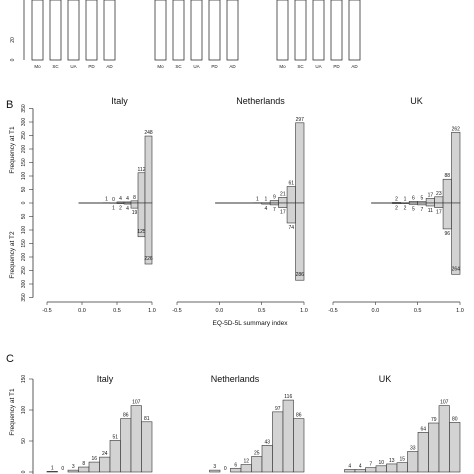 The width and height of the screenshot is (474, 474). What do you see at coordinates (430, 211) in the screenshot?
I see `data-label-t2: 11` at bounding box center [430, 211].